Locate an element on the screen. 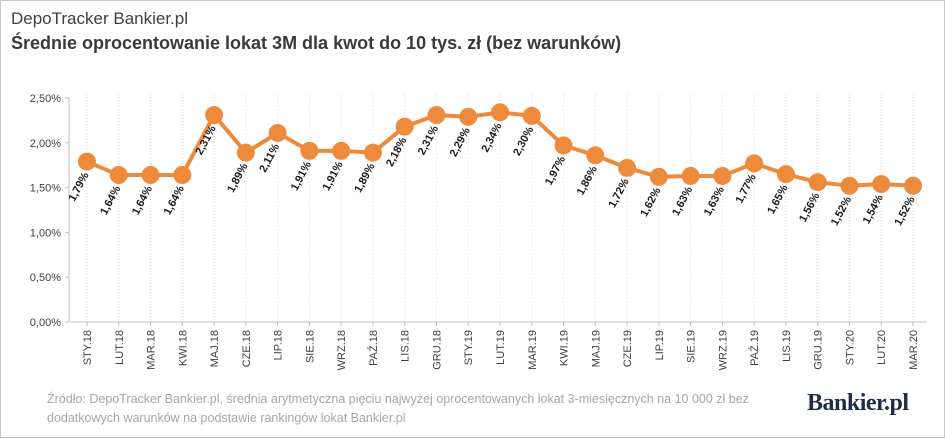 The height and width of the screenshot is (438, 945). x-tick-label: PAŹ.19 is located at coordinates (754, 348).